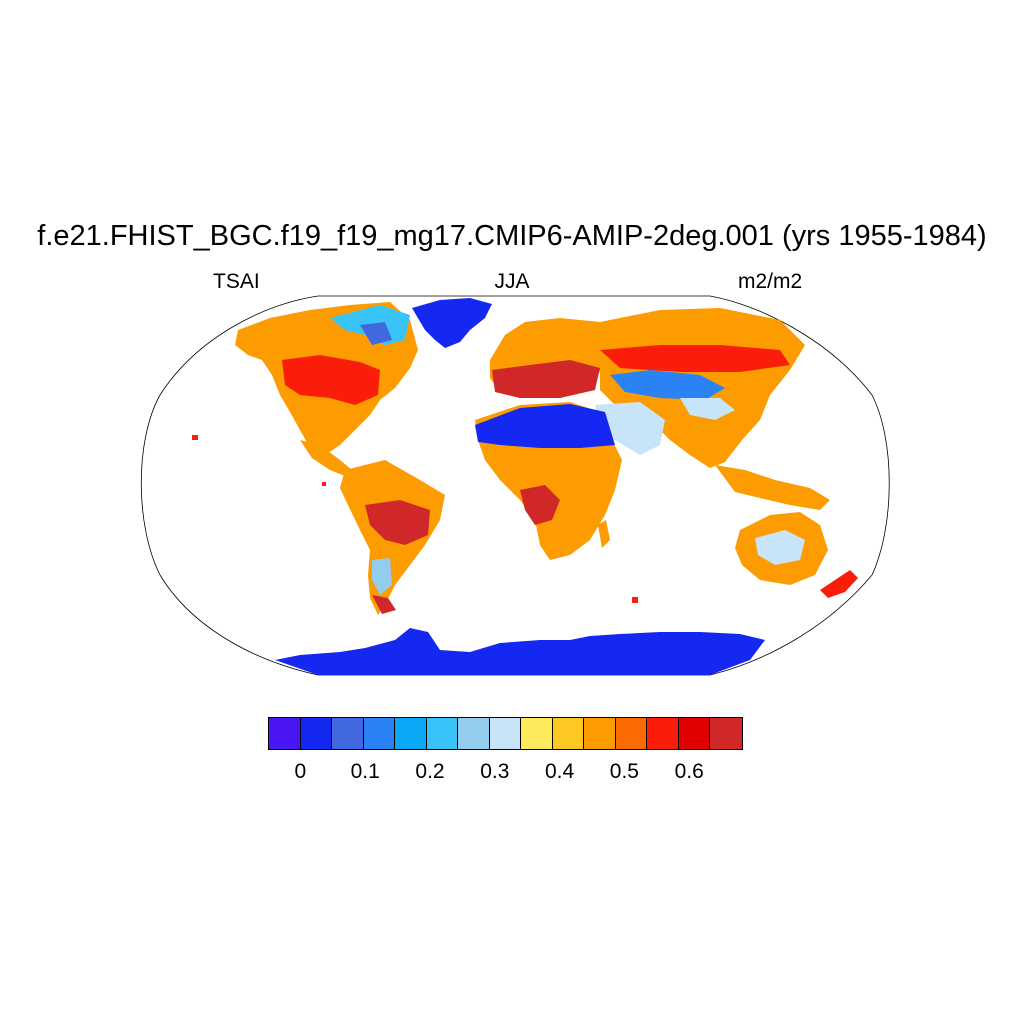  What do you see at coordinates (772, 487) in the screenshot?
I see `southeast-asia-region` at bounding box center [772, 487].